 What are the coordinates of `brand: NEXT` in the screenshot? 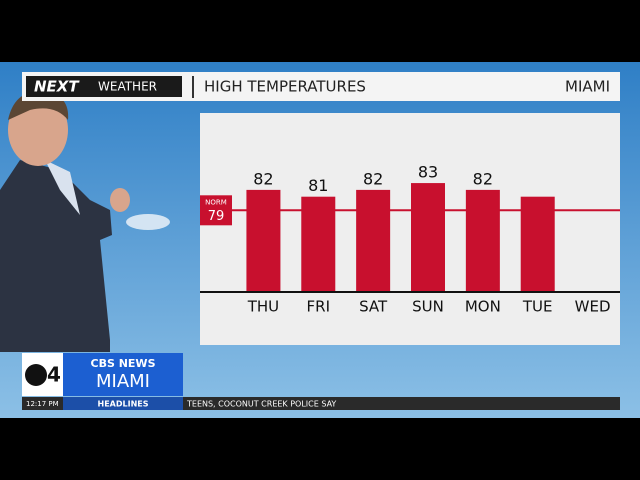 It's located at (57, 87).